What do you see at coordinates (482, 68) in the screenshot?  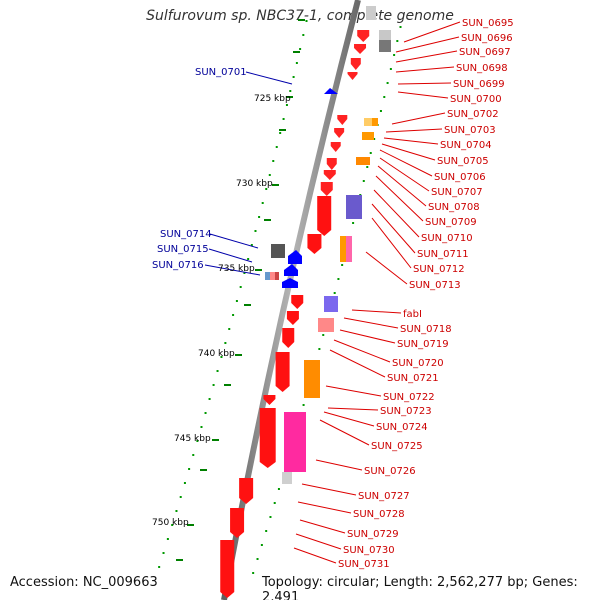 I see `gene-label: SUN_0698` at bounding box center [482, 68].